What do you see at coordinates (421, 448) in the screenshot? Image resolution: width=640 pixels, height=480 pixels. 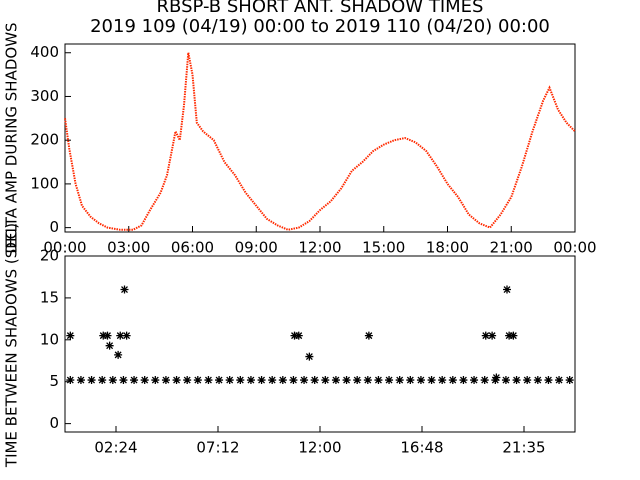 I see `x-tick-label: 16:48` at bounding box center [421, 448].